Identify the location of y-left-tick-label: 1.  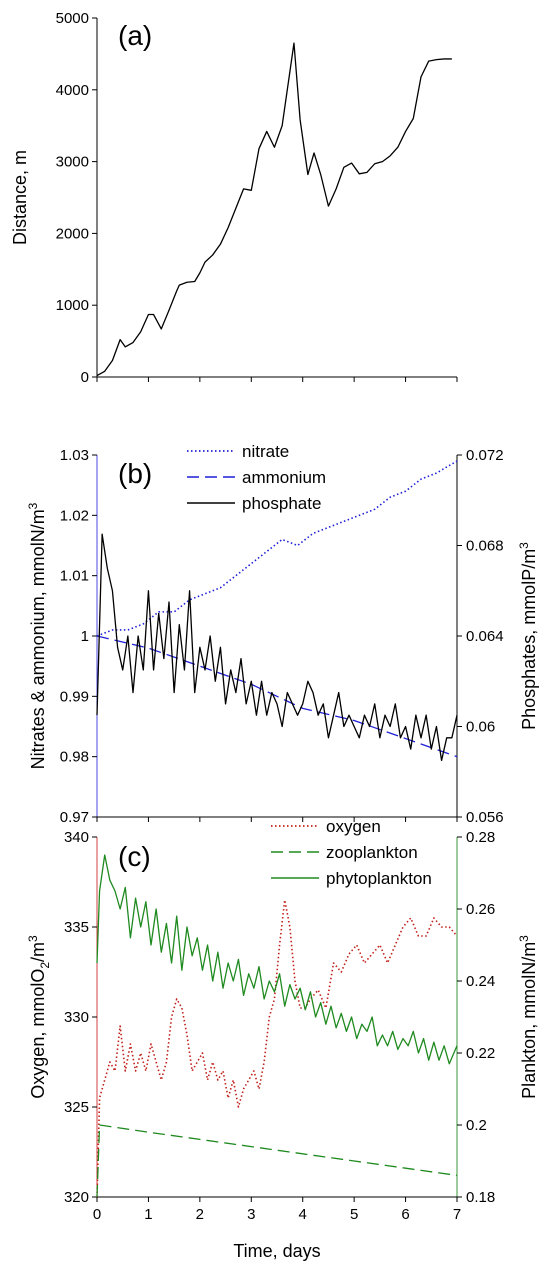
(85, 636).